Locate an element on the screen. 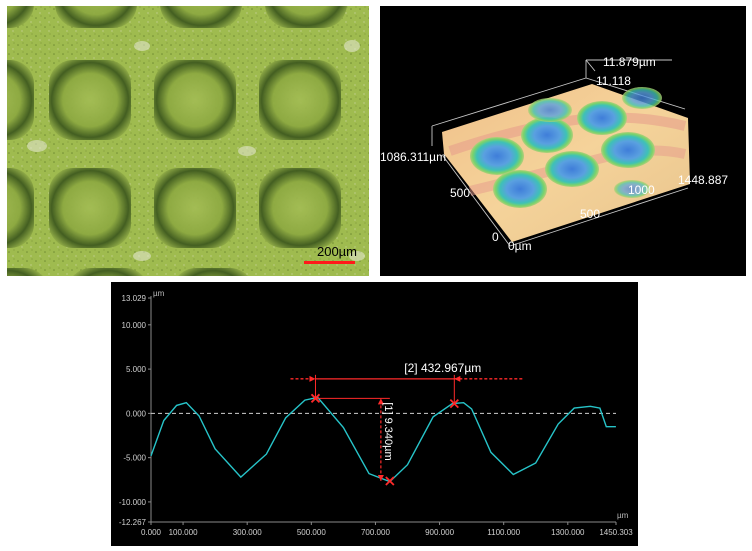  z-top-label: 11.879µm is located at coordinates (629, 62).